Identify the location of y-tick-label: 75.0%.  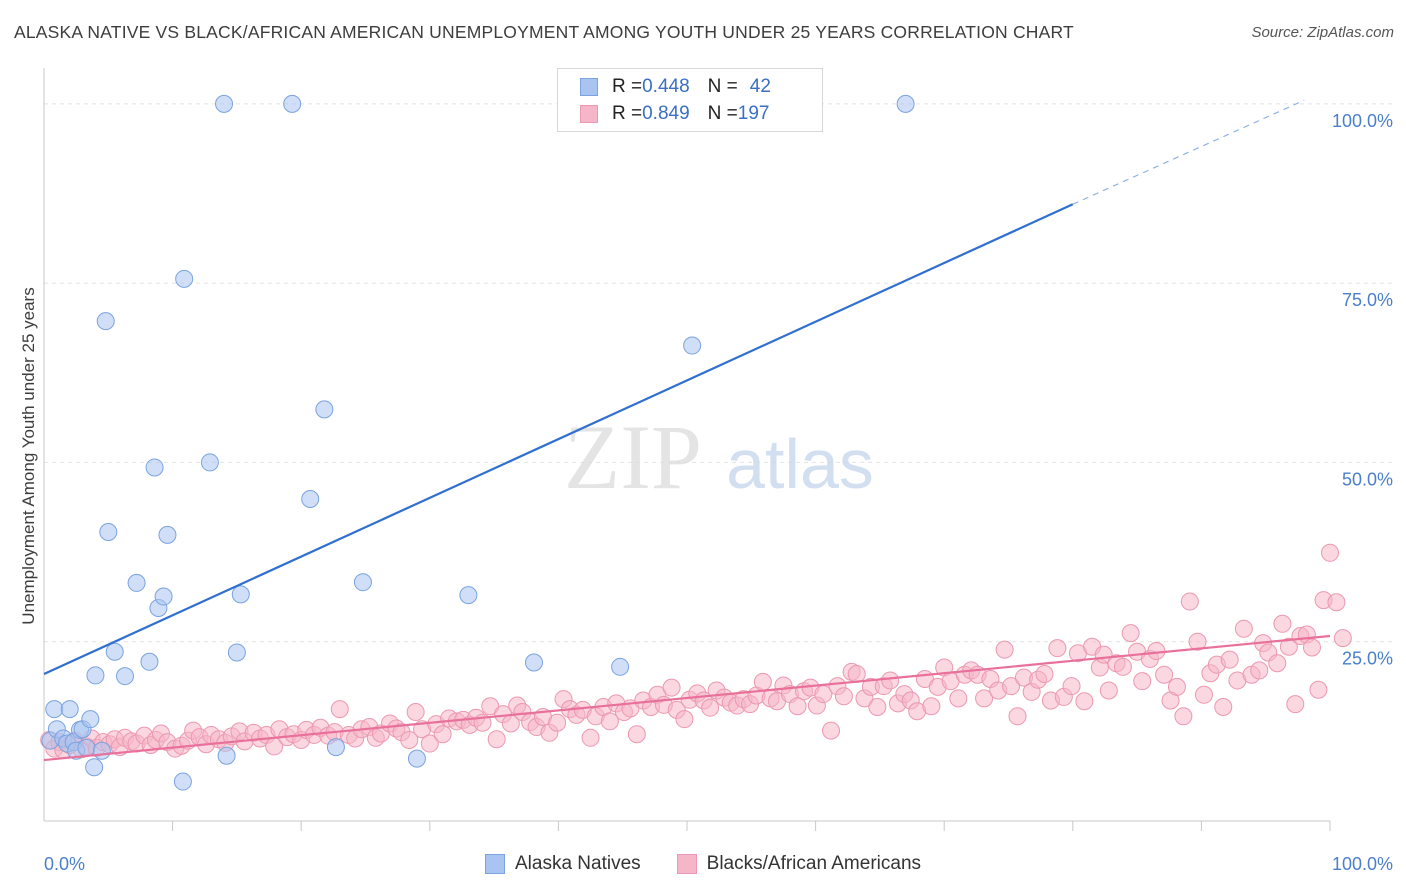
(1367, 300).